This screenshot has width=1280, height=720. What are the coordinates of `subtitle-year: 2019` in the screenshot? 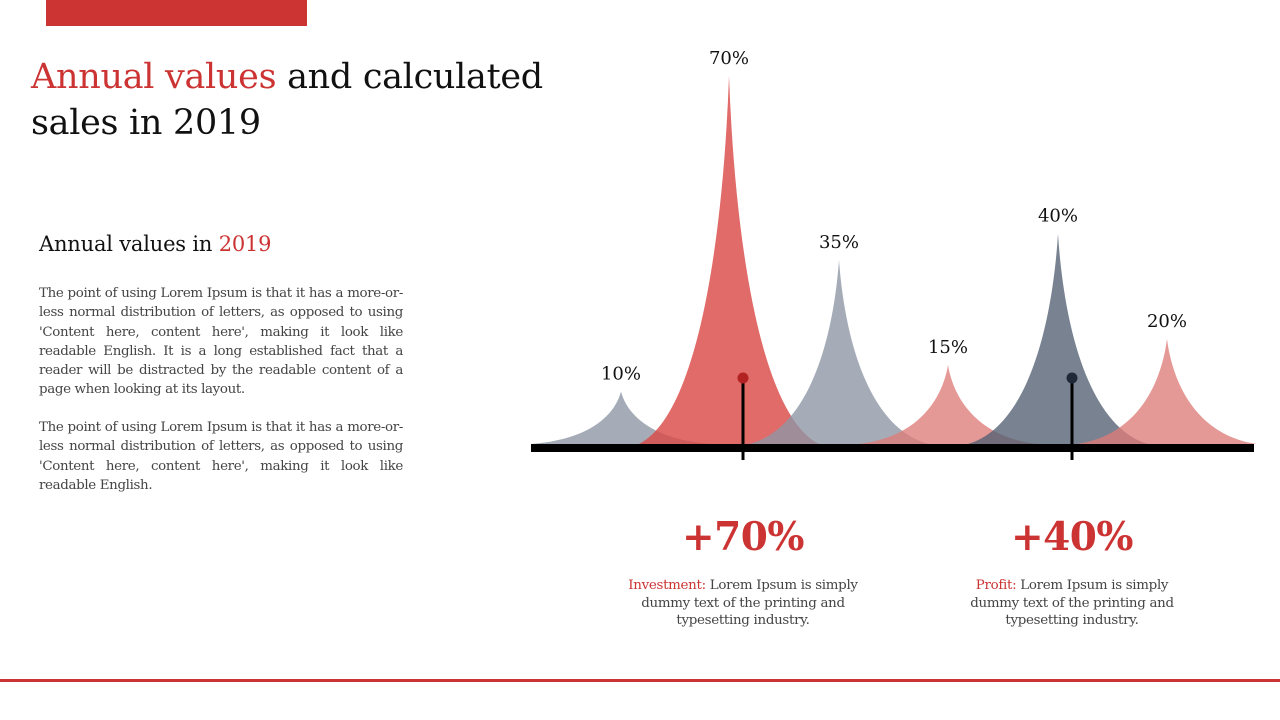 It's located at (245, 244).